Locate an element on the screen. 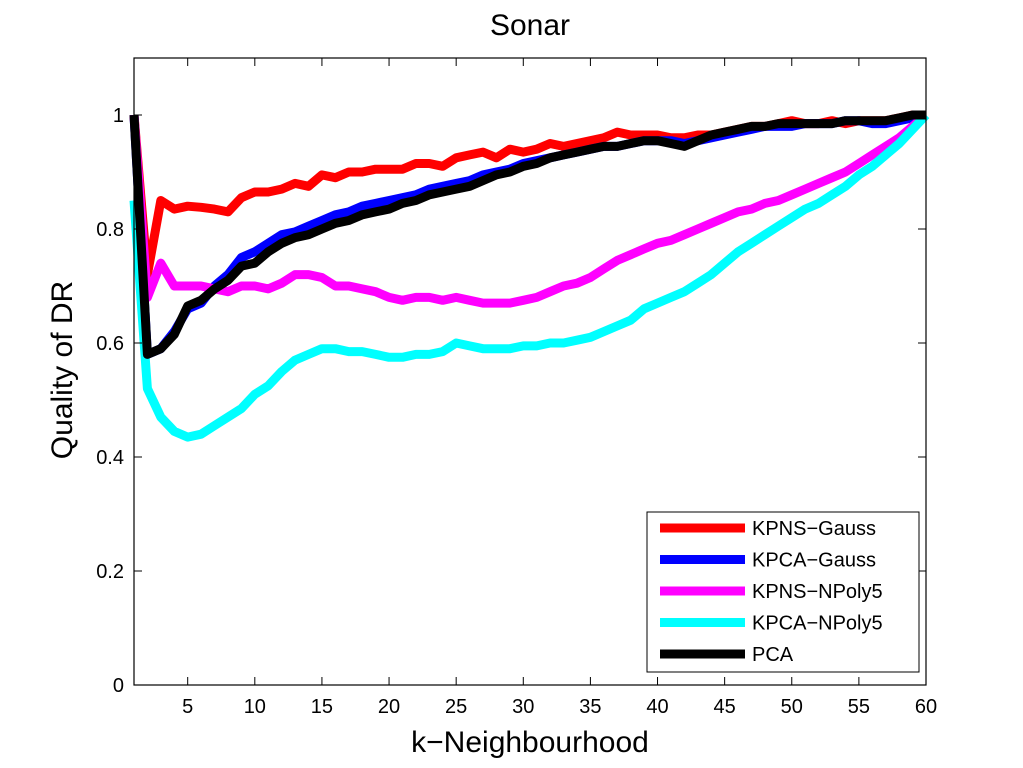 Image resolution: width=1023 pixels, height=768 pixels. y-tick-label: 0.6 is located at coordinates (110, 344).